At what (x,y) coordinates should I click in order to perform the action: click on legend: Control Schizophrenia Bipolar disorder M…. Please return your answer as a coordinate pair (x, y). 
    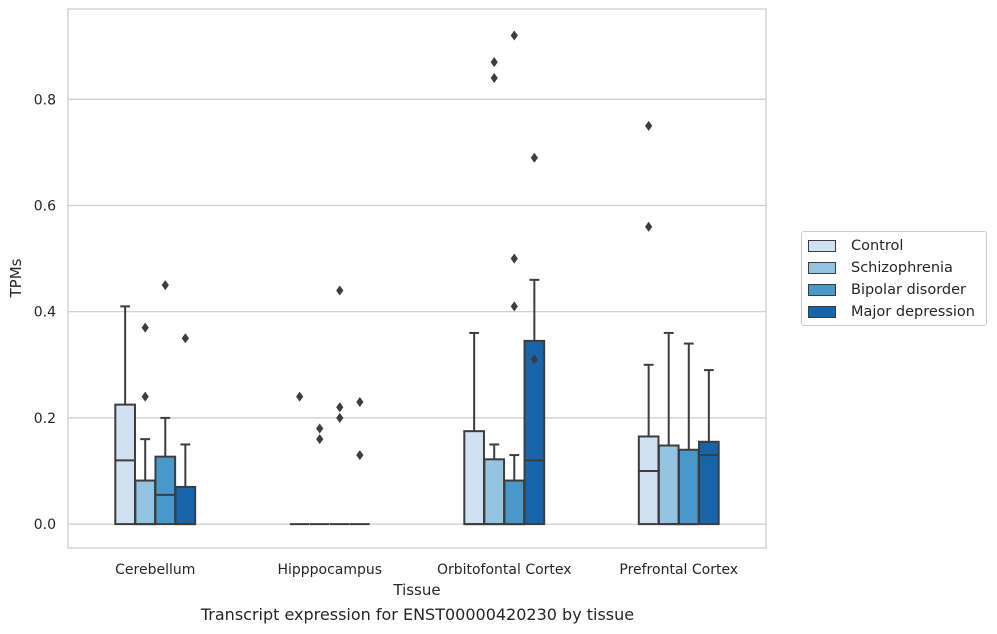
    Looking at the image, I should click on (894, 278).